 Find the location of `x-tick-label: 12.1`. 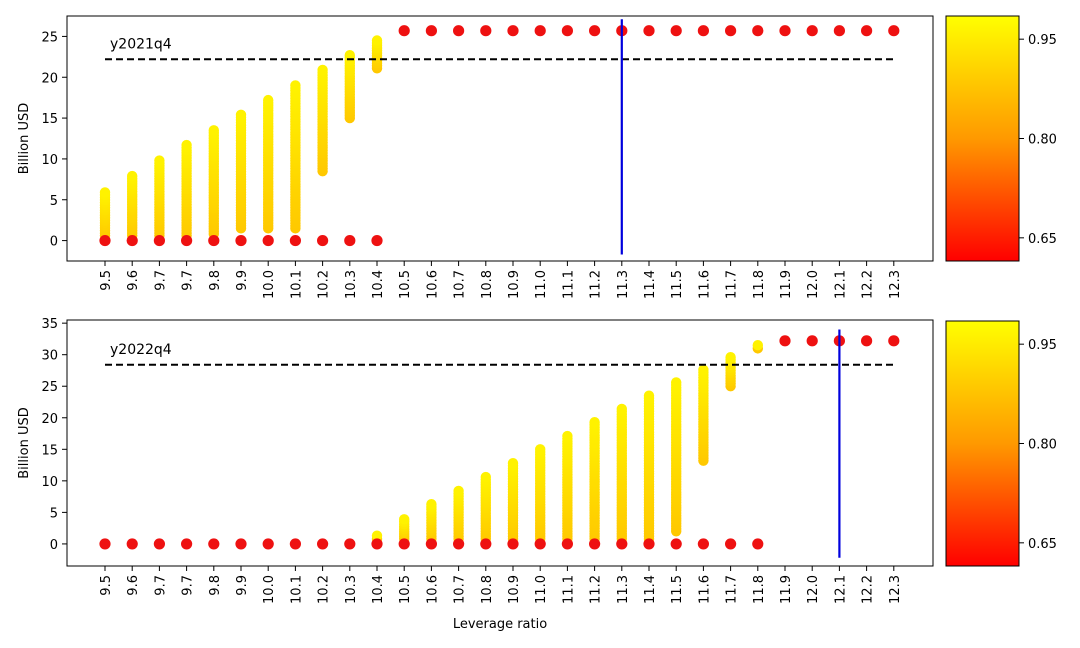

x-tick-label: 12.1 is located at coordinates (840, 589).